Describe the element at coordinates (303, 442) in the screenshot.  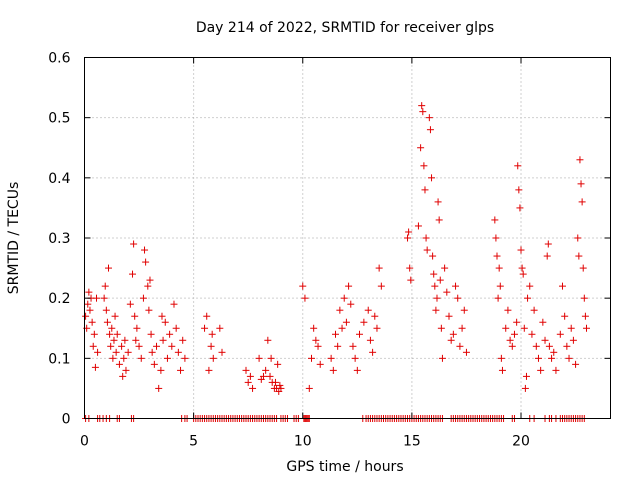
I see `x-tick-label: 10` at that location.